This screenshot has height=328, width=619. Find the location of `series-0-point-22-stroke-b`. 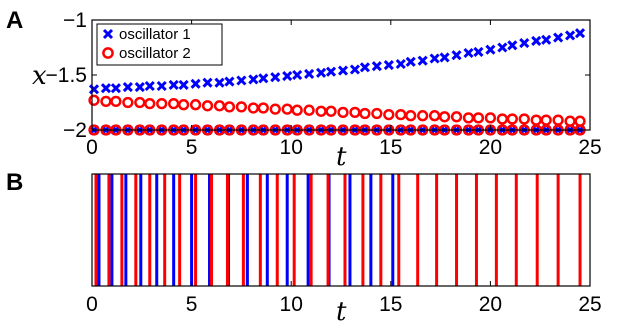

series-0-point-22-stroke-b is located at coordinates (343, 70).